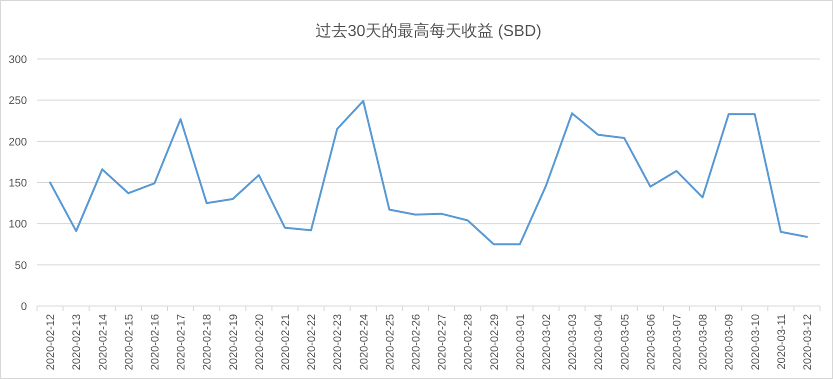 Image resolution: width=833 pixels, height=379 pixels. What do you see at coordinates (20, 266) in the screenshot?
I see `y-tick-label: 50` at bounding box center [20, 266].